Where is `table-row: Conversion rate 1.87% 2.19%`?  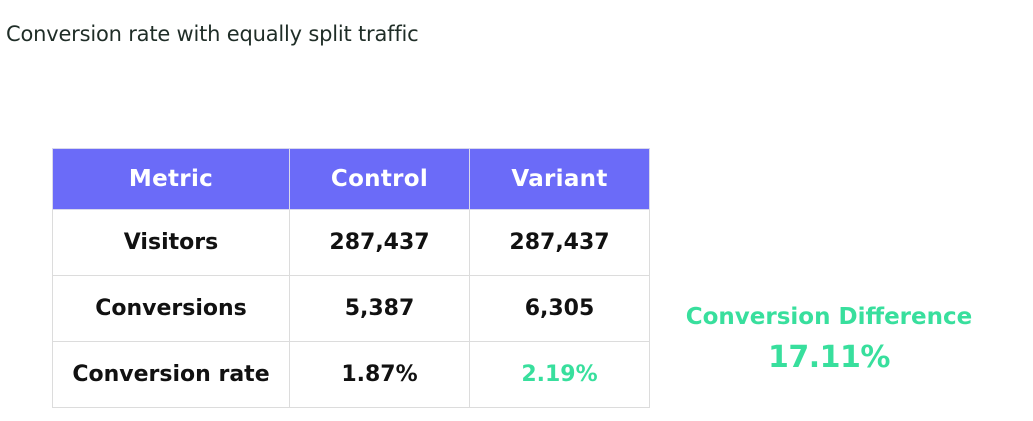 table-row: Conversion rate 1.87% 2.19% is located at coordinates (351, 374).